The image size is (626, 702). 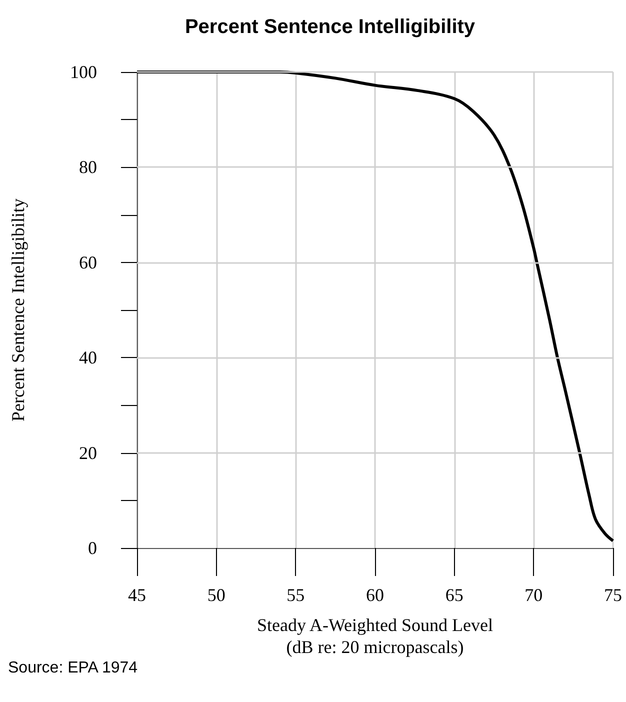 I want to click on y-tick-label: 0, so click(x=92, y=548).